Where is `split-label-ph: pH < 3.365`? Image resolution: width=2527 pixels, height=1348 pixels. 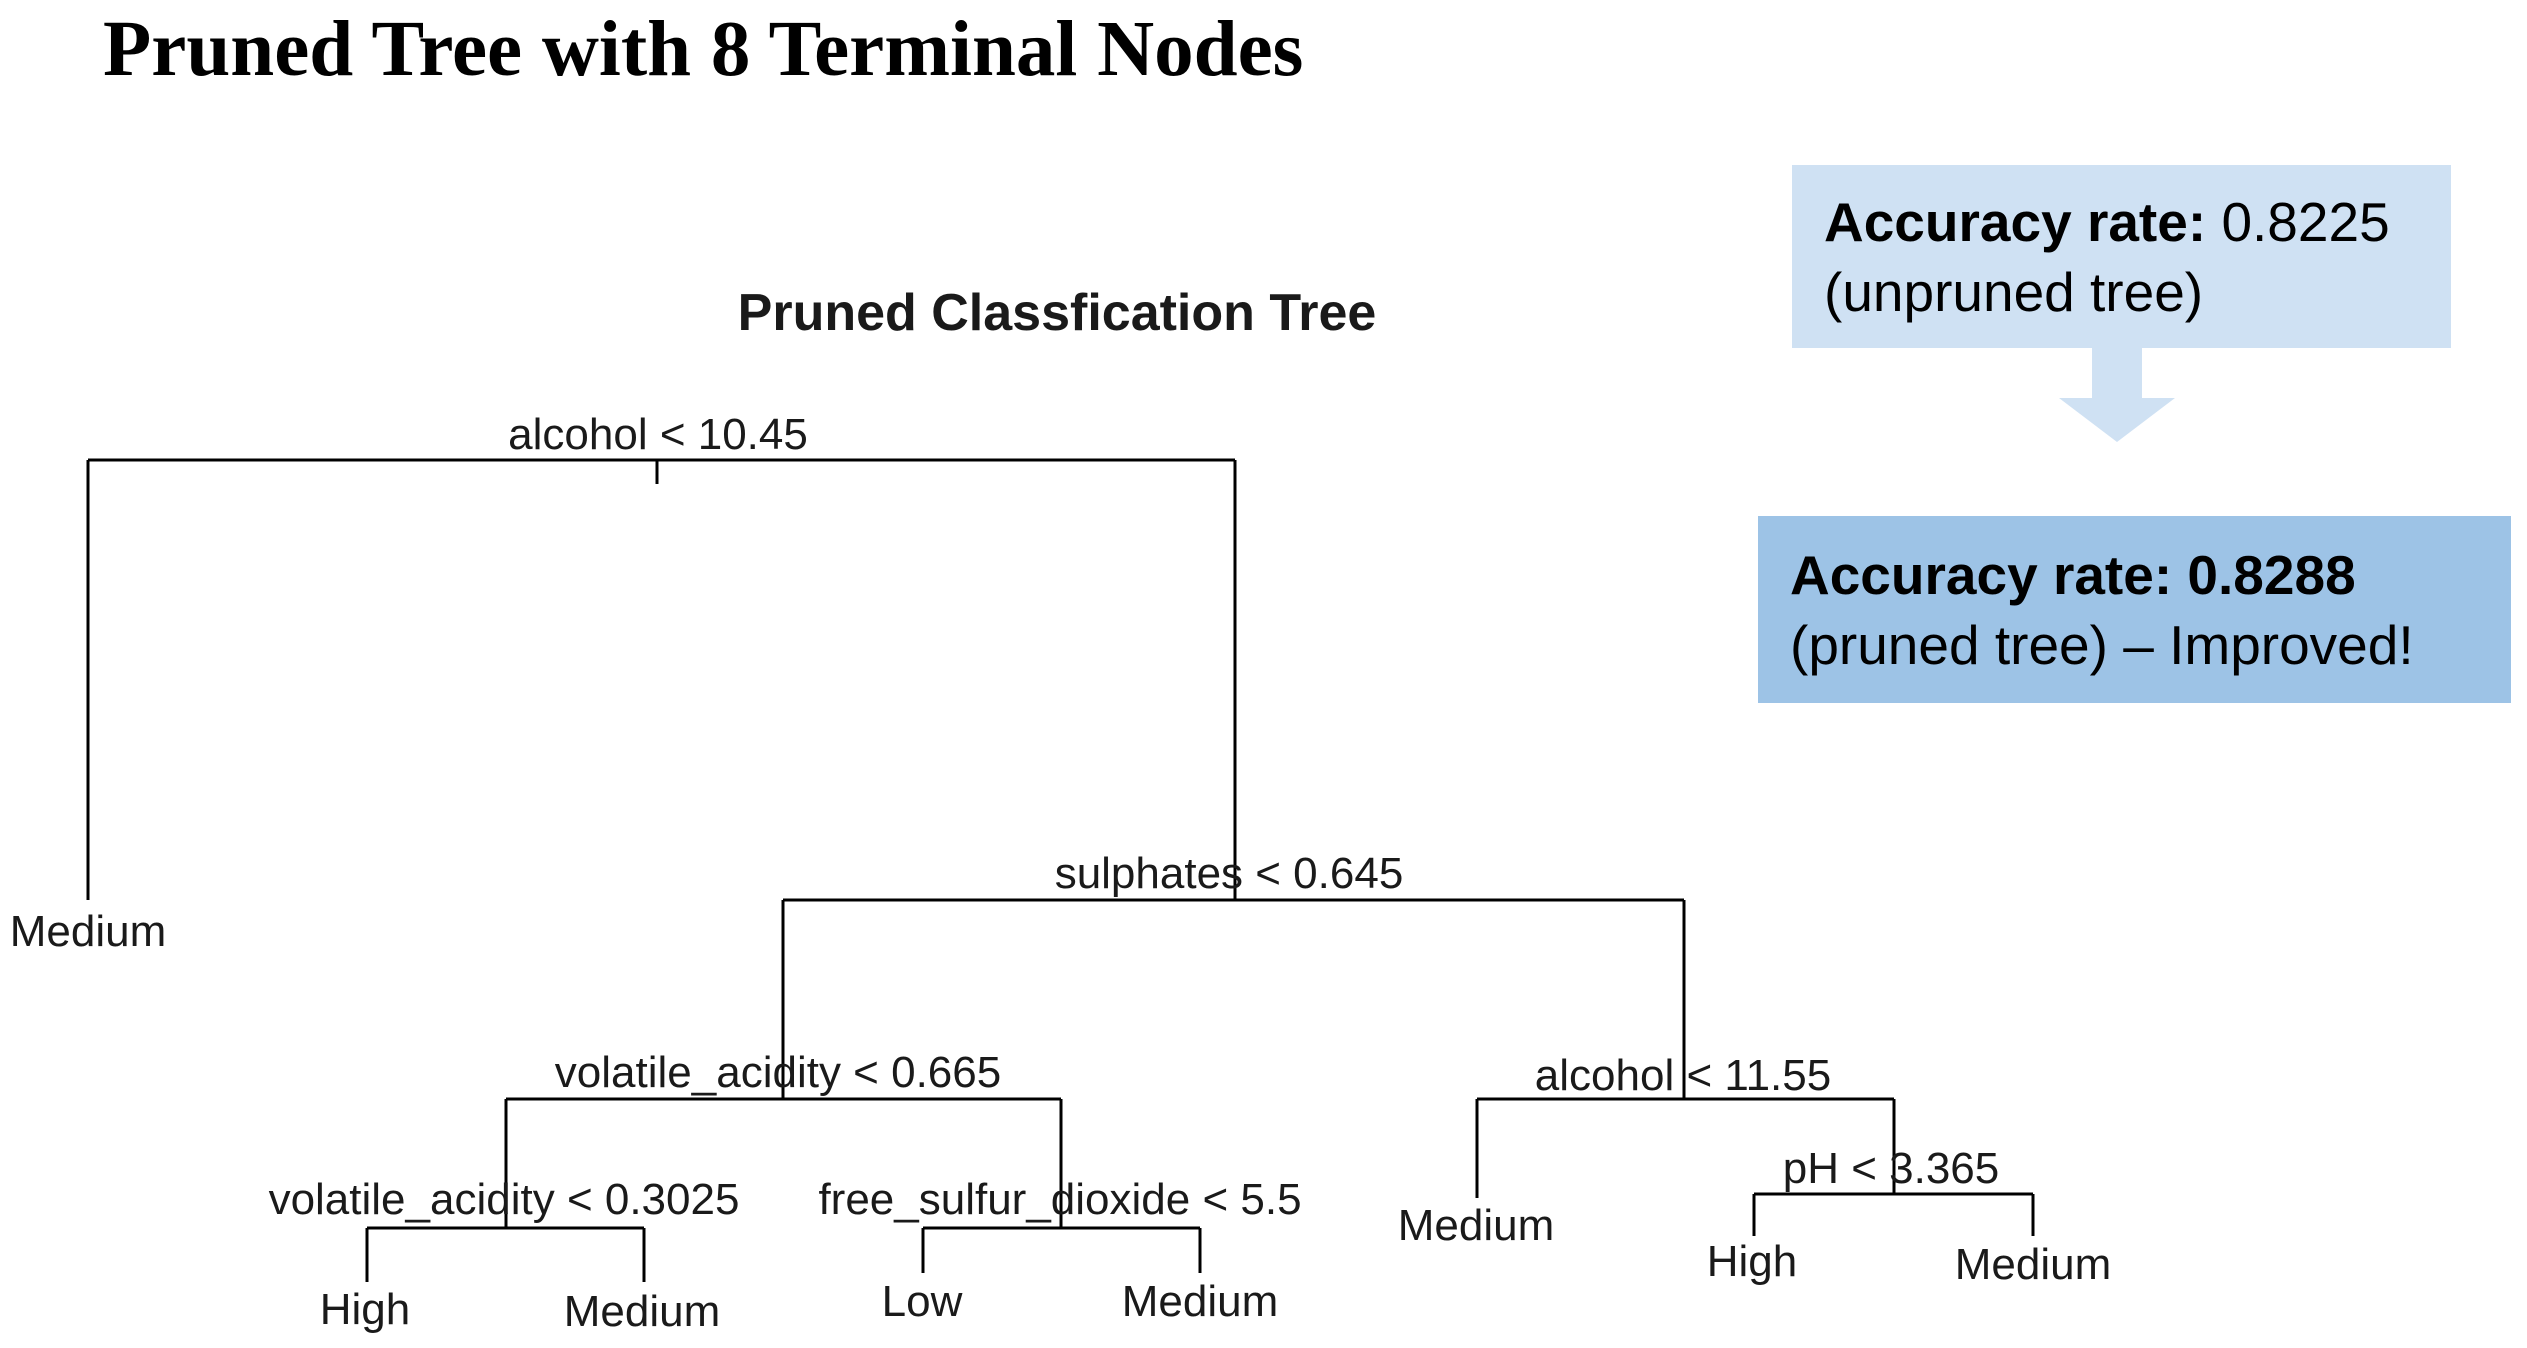 split-label-ph: pH < 3.365 is located at coordinates (1891, 1168).